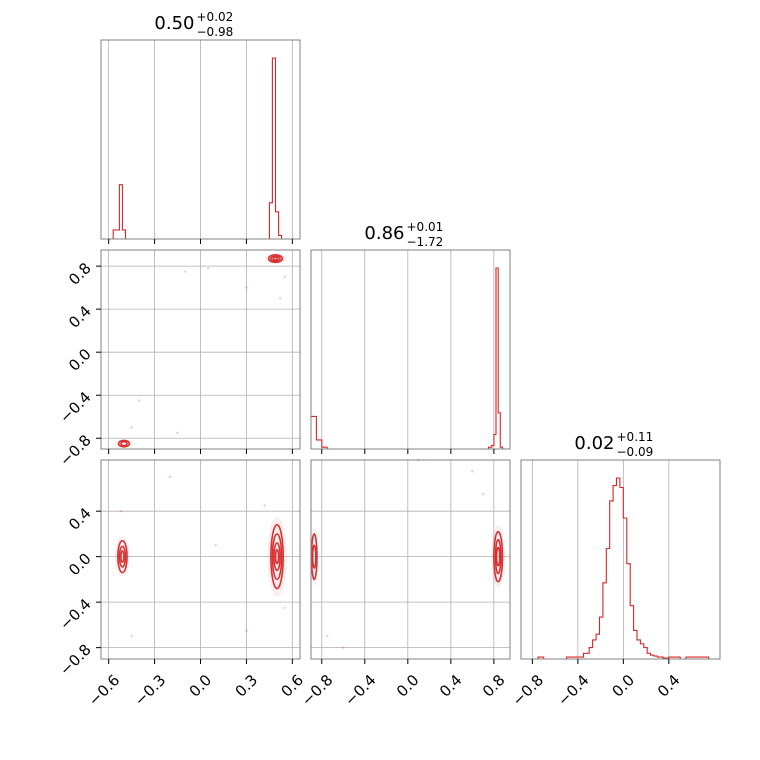  I want to click on y-tick-label-2-3: 0.4, so click(80, 519).